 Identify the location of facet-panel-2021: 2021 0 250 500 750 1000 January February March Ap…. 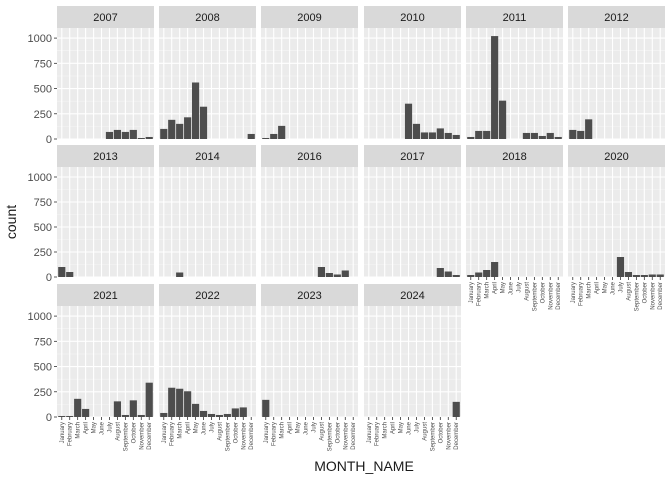
(91, 367).